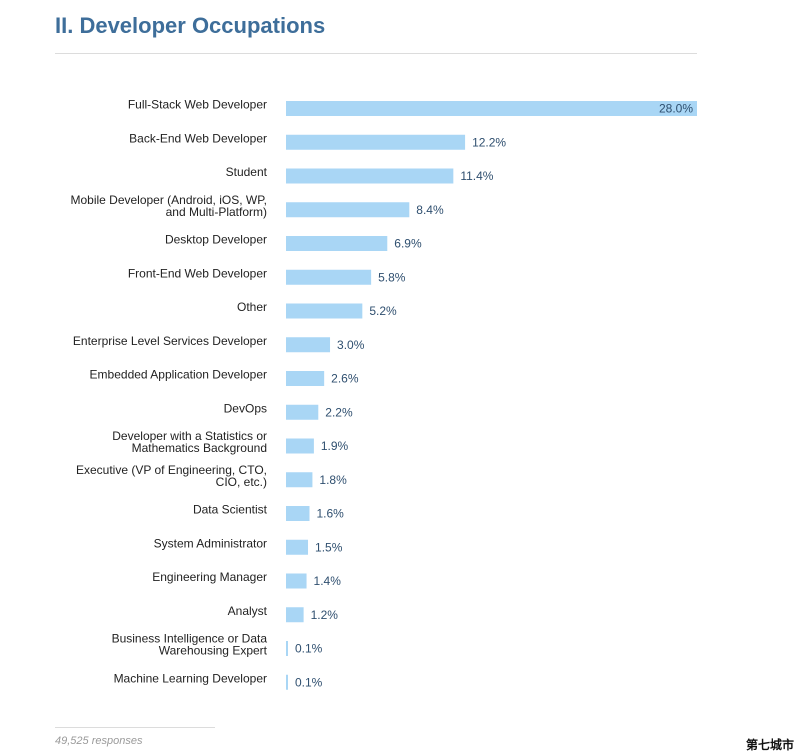  Describe the element at coordinates (328, 581) in the screenshot. I see `value-label: 1.4%` at that location.